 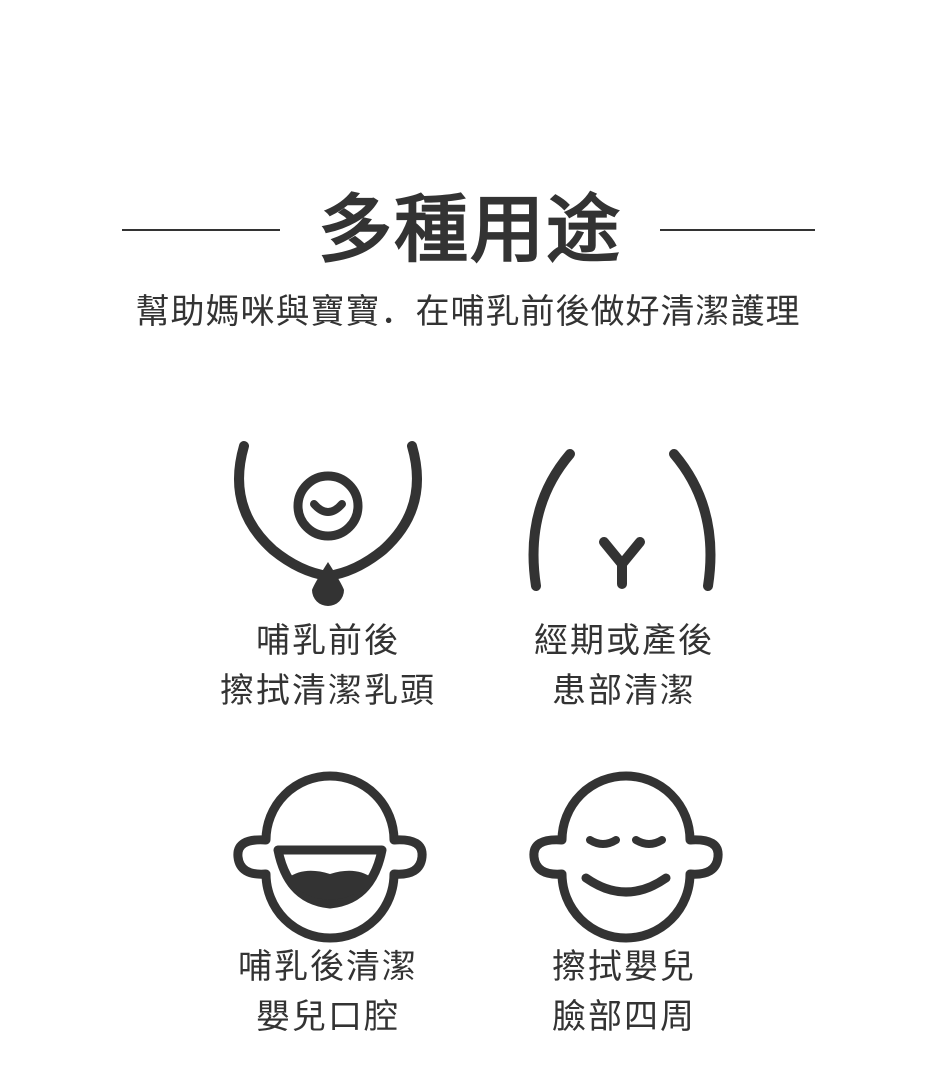 I want to click on caption-line: 擦拭清潔乳頭, so click(x=328, y=691).